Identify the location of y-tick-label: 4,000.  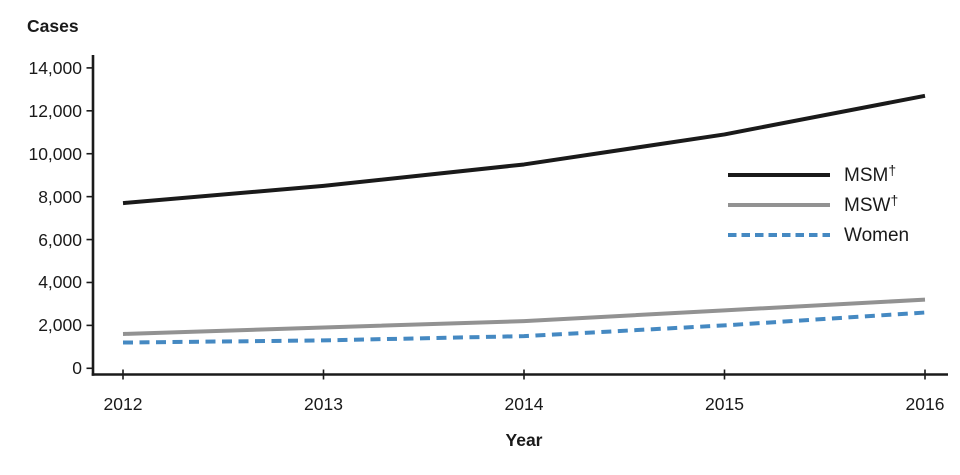
(60, 282).